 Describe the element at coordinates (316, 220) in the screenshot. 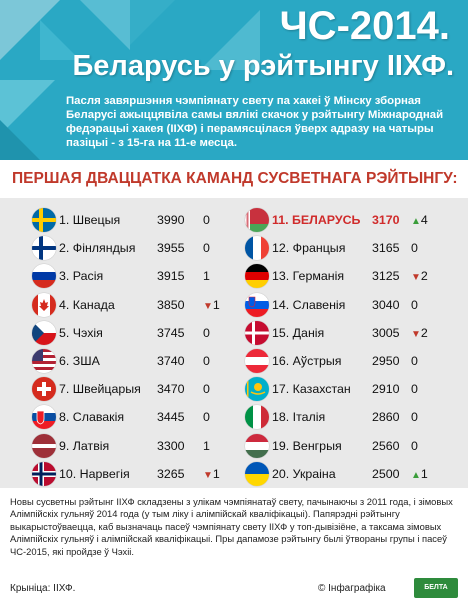

I see `team-name: 11. БЕЛАРУСЬ` at that location.